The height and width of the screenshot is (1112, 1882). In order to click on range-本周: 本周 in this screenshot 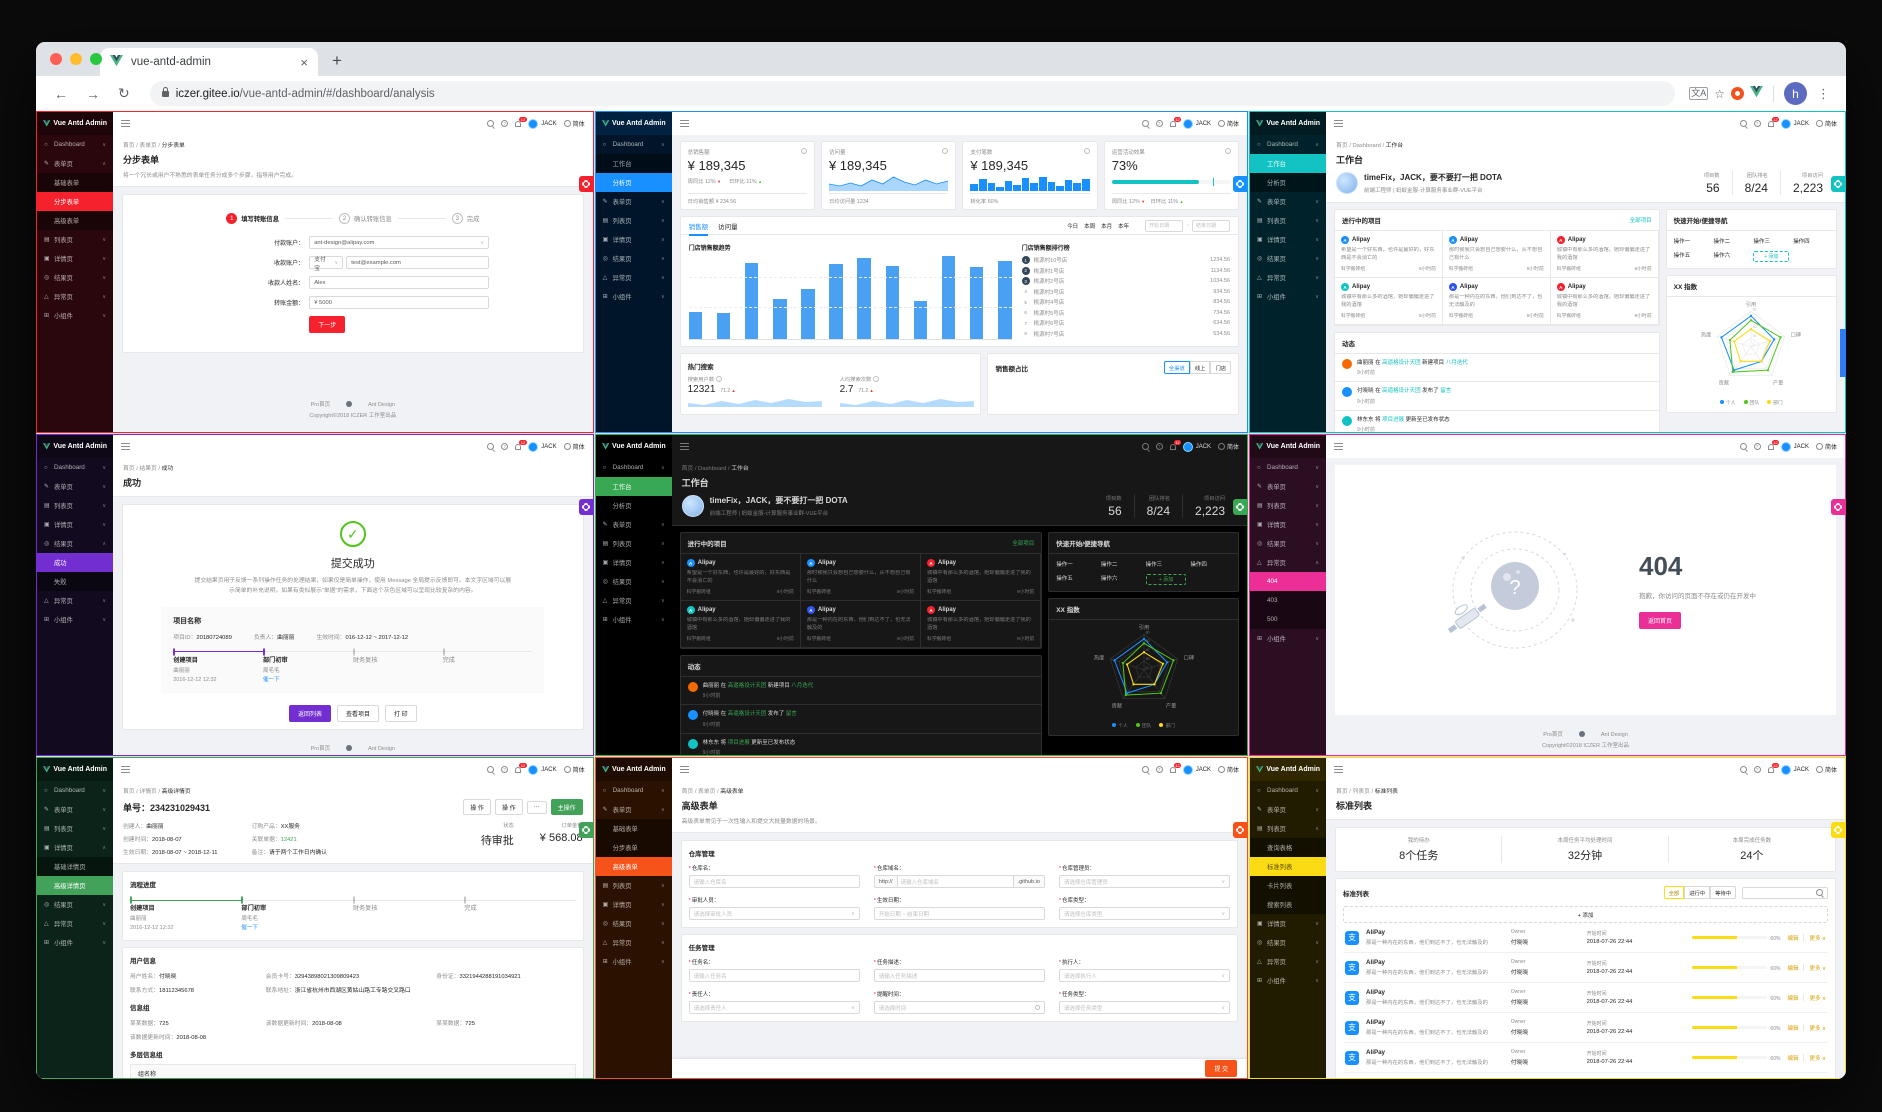, I will do `click(1090, 226)`.